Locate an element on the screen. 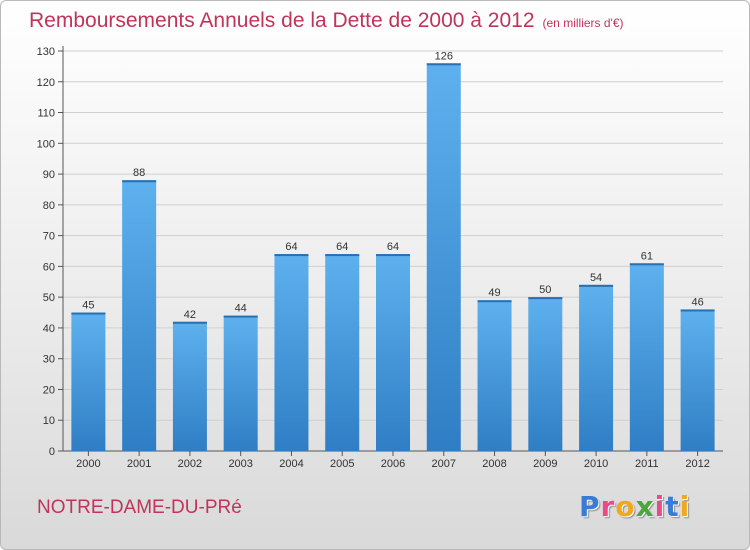 The width and height of the screenshot is (750, 550). x-tick-label: 2008 is located at coordinates (494, 464).